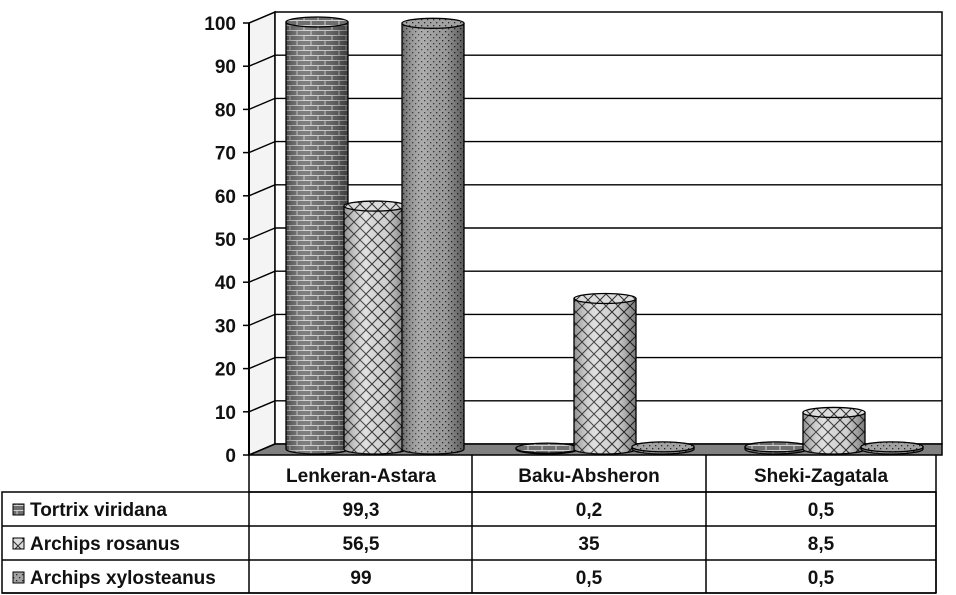  I want to click on y-tick-label: 60, so click(225, 197).